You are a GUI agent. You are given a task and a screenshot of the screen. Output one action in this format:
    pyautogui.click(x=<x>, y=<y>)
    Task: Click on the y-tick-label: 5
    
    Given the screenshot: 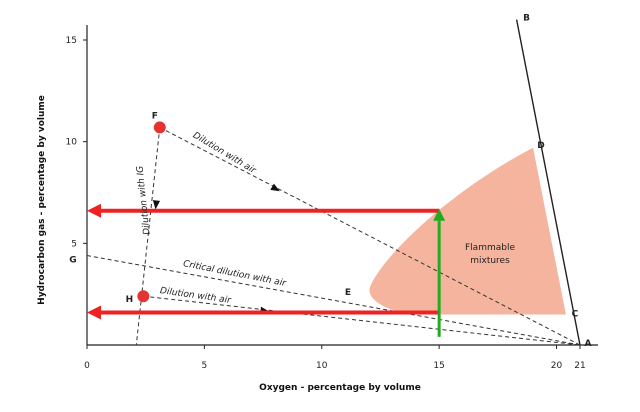 What is the action you would take?
    pyautogui.click(x=74, y=244)
    